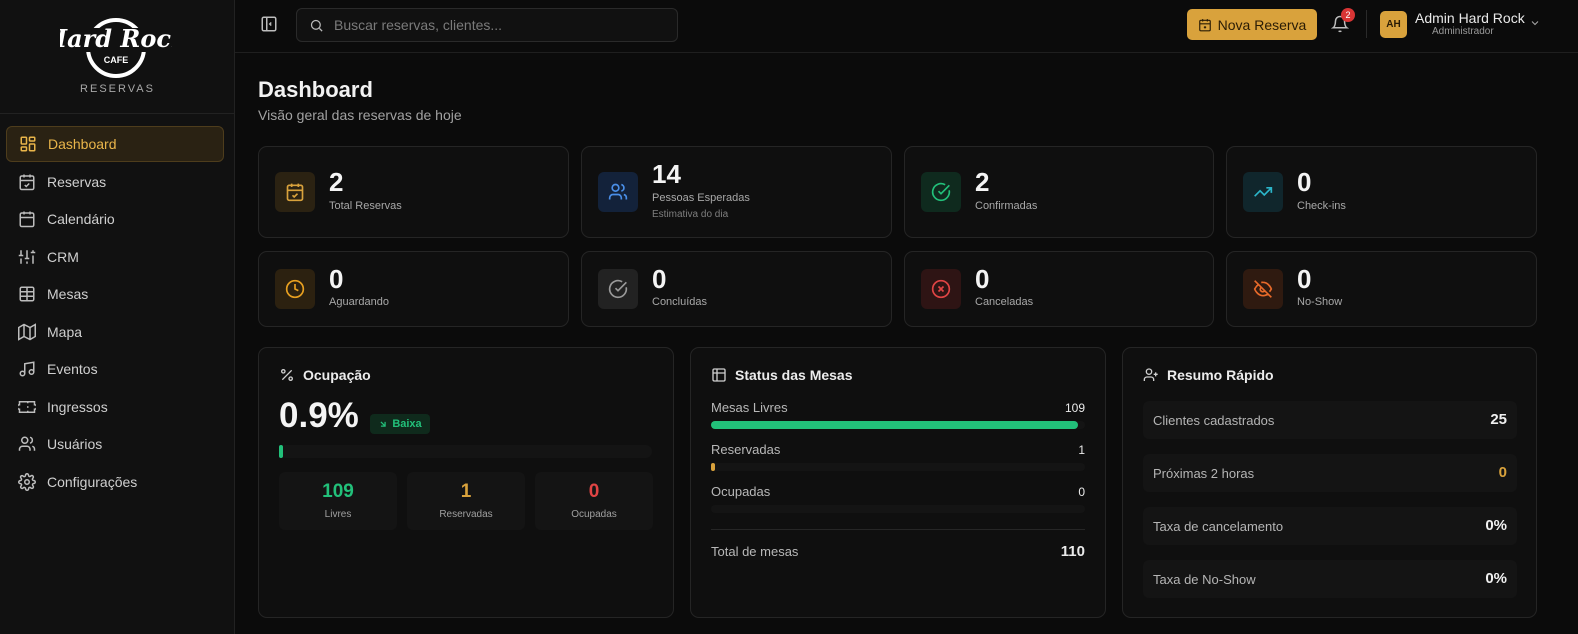 The height and width of the screenshot is (634, 1578). Describe the element at coordinates (741, 491) in the screenshot. I see `tables-row-label: Ocupadas` at that location.